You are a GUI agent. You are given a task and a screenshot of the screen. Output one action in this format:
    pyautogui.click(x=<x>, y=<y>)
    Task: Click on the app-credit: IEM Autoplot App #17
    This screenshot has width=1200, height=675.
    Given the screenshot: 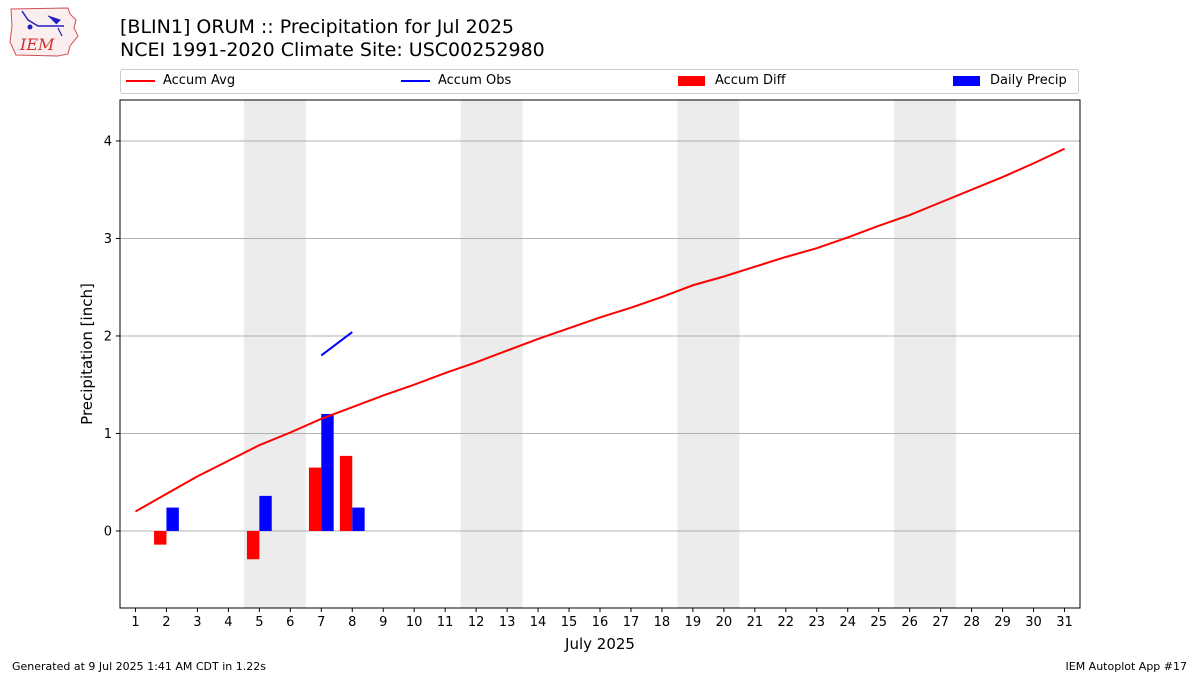 What is the action you would take?
    pyautogui.click(x=1126, y=666)
    